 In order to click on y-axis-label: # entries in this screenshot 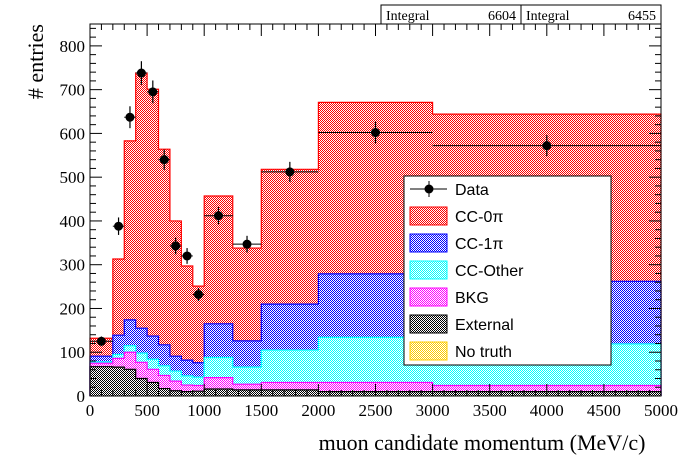, I will do `click(35, 61)`.